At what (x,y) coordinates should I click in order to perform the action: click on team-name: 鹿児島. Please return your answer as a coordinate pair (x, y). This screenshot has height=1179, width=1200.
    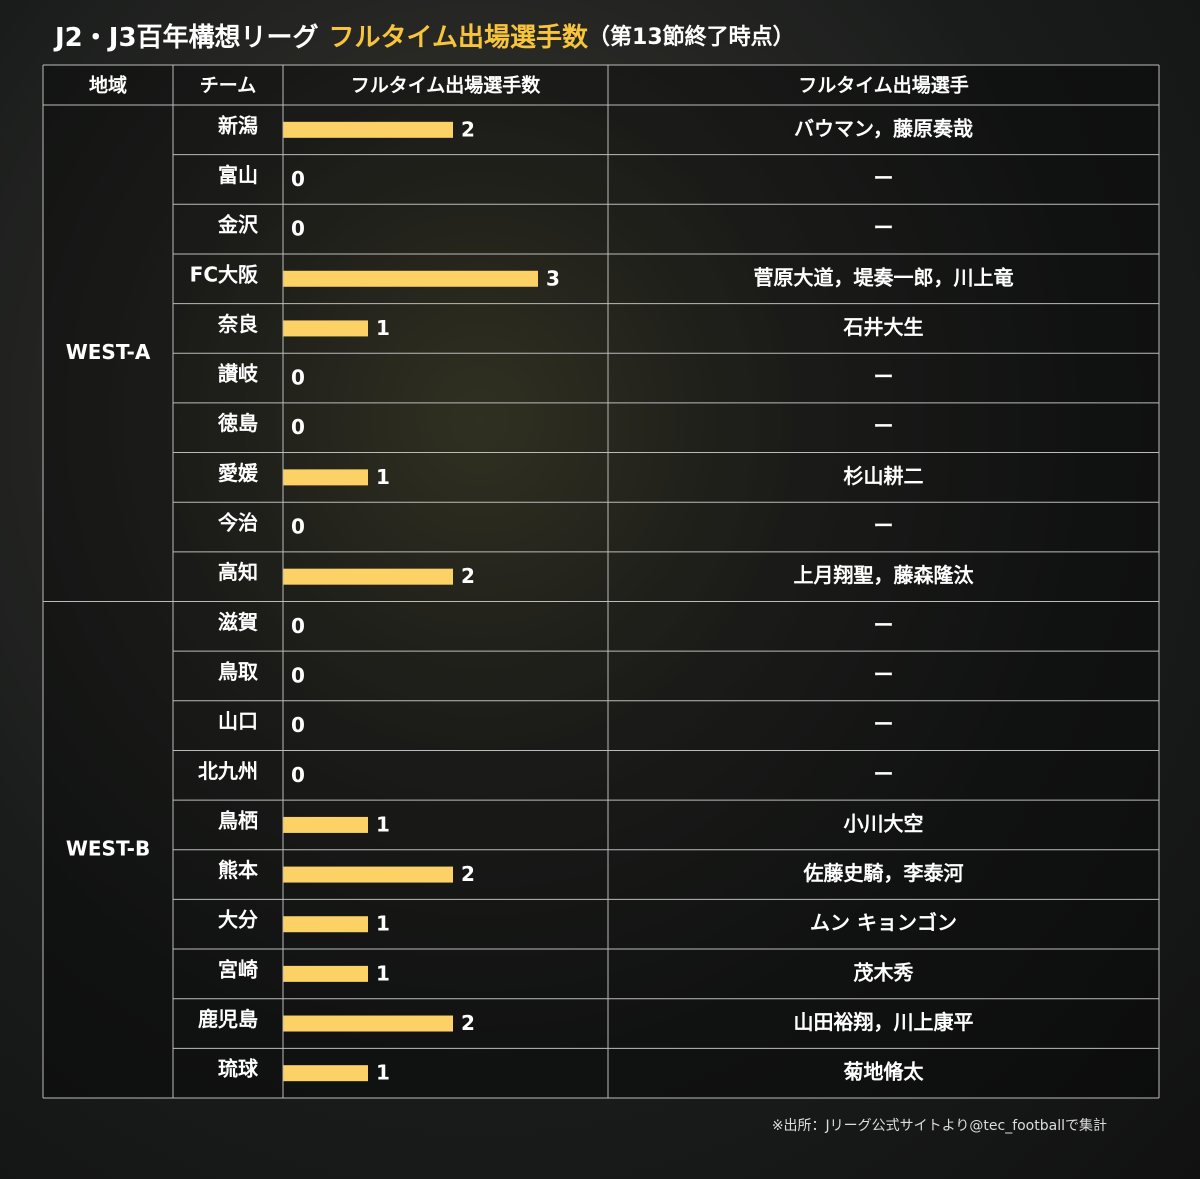
    Looking at the image, I should click on (228, 1019).